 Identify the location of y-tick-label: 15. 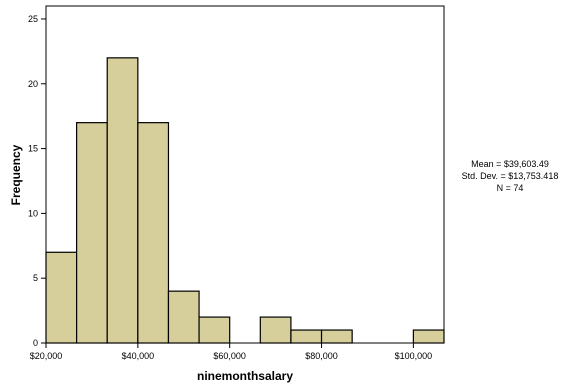
(33, 149).